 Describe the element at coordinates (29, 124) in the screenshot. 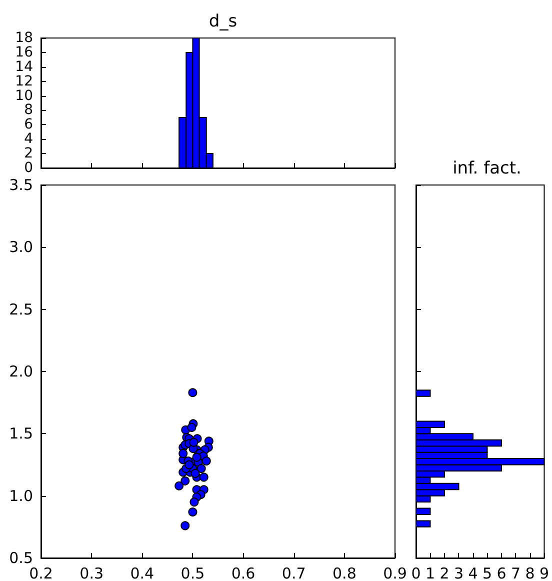

I see `y-tick-label: 6` at that location.